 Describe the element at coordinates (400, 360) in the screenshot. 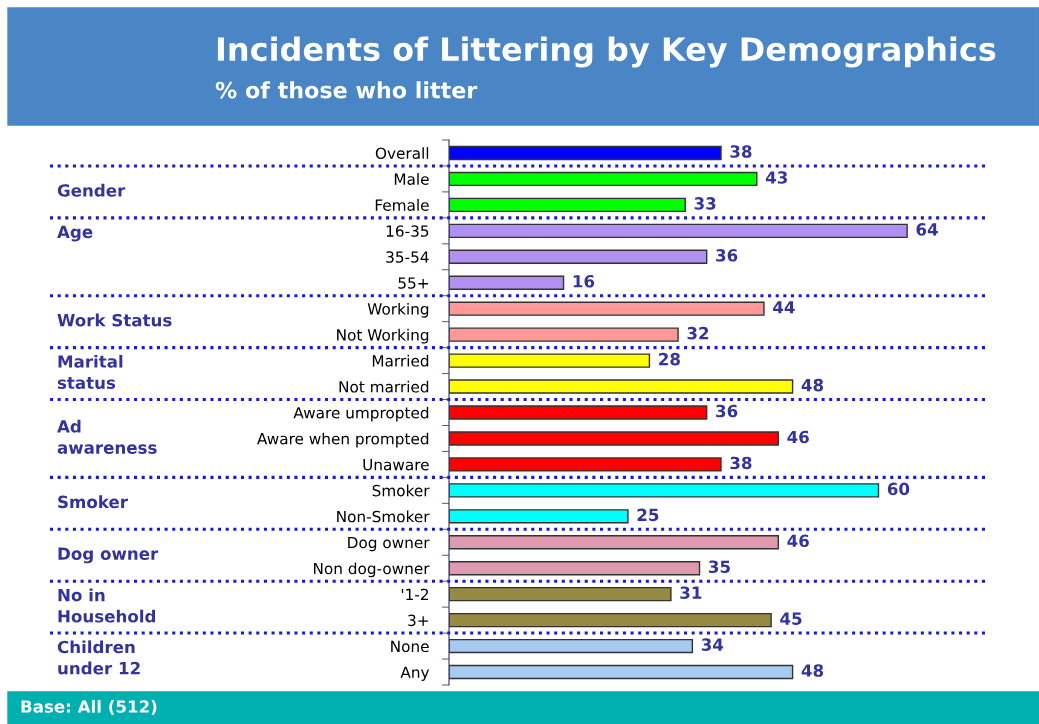

I see `y-tick-label: Married` at that location.